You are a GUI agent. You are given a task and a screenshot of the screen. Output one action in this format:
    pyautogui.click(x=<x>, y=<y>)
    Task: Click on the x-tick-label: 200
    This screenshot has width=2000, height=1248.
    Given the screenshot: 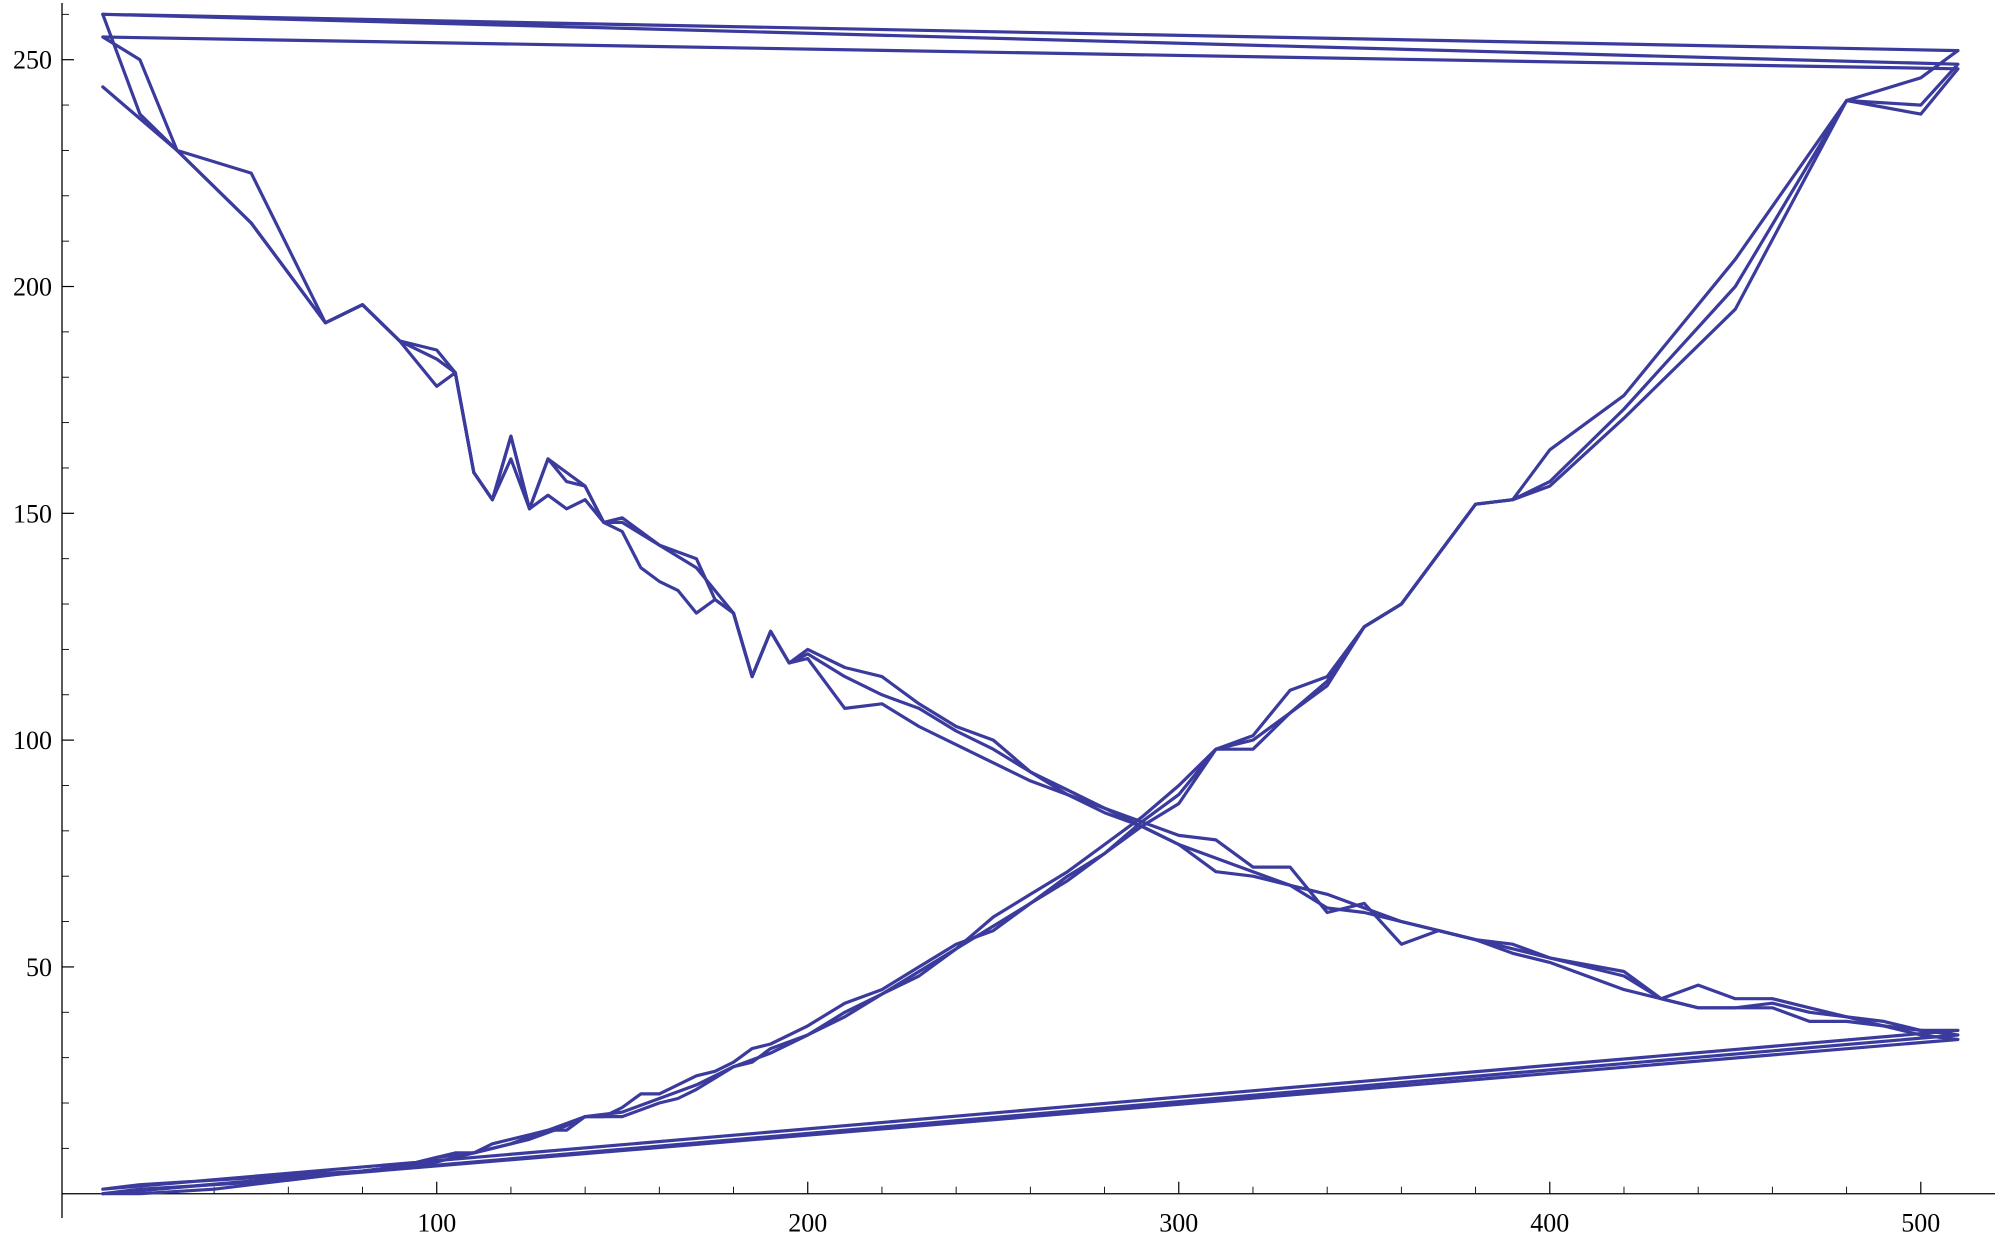 What is the action you would take?
    pyautogui.click(x=807, y=1223)
    